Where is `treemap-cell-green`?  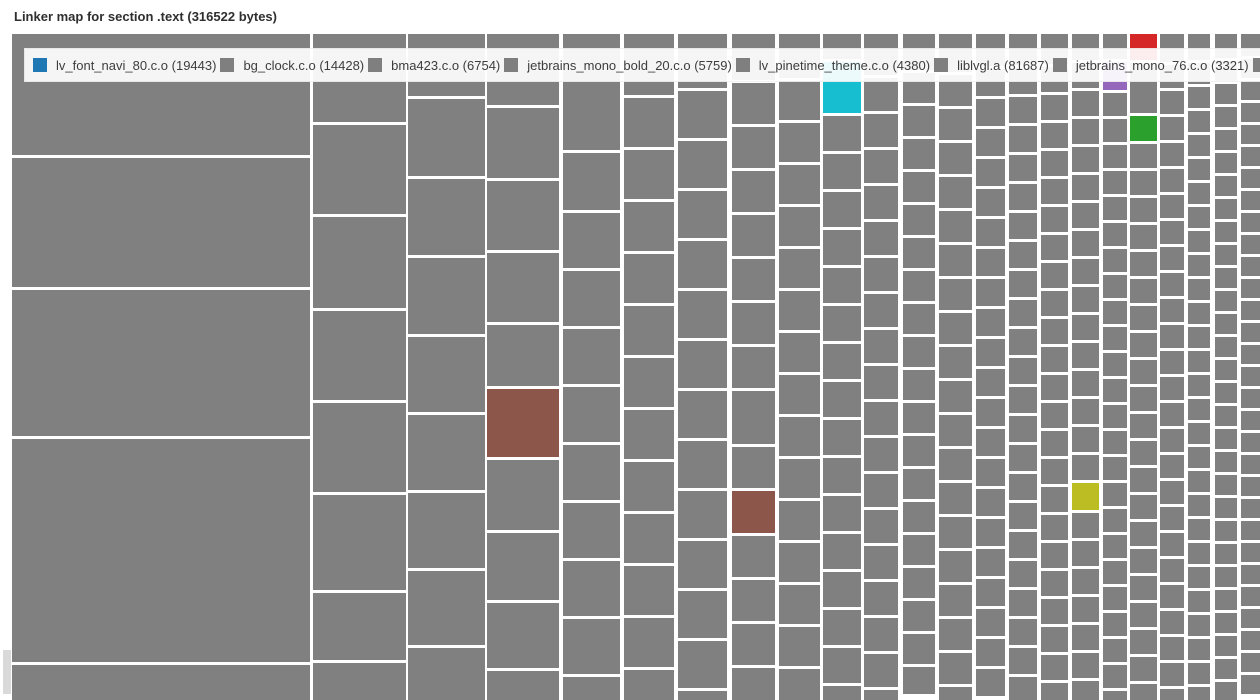 treemap-cell-green is located at coordinates (1143, 128).